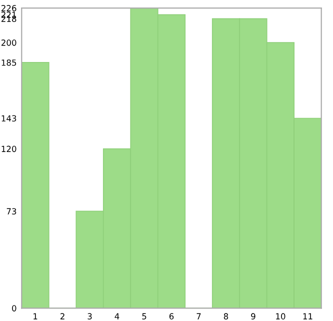 This screenshot has width=333, height=321. Describe the element at coordinates (62, 316) in the screenshot. I see `x-tick-label: 2` at that location.